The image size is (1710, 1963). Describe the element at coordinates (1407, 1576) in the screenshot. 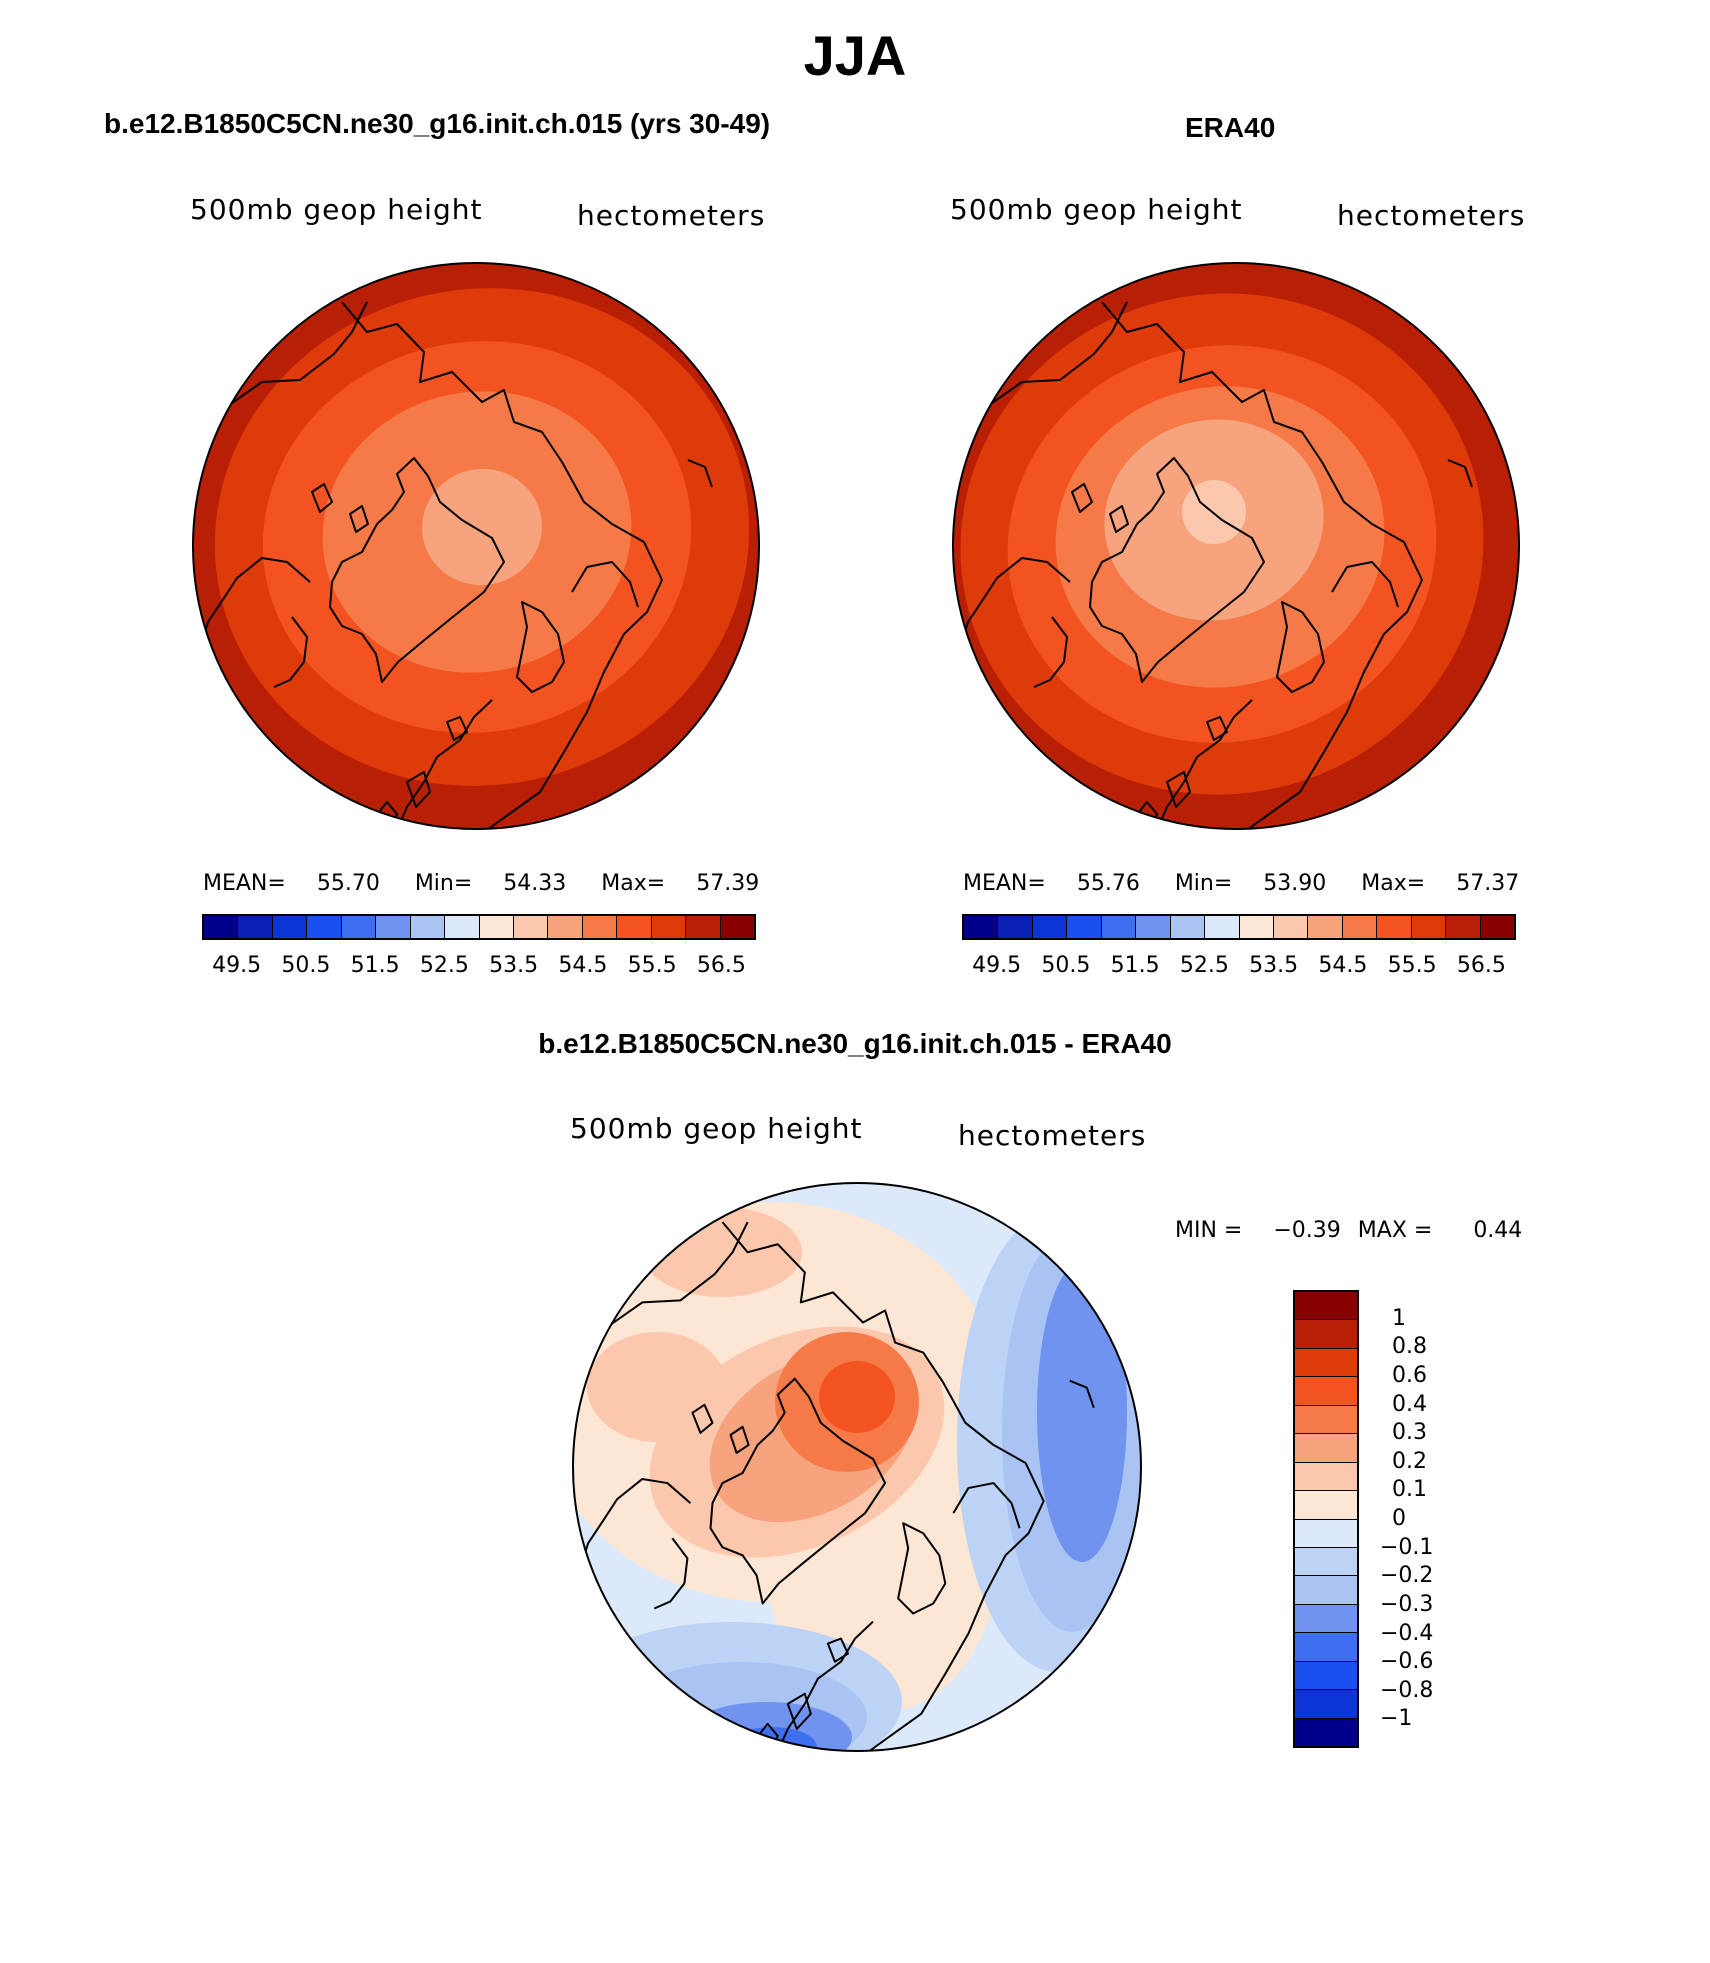

I see `colorbar-tick-label: −0.2` at that location.